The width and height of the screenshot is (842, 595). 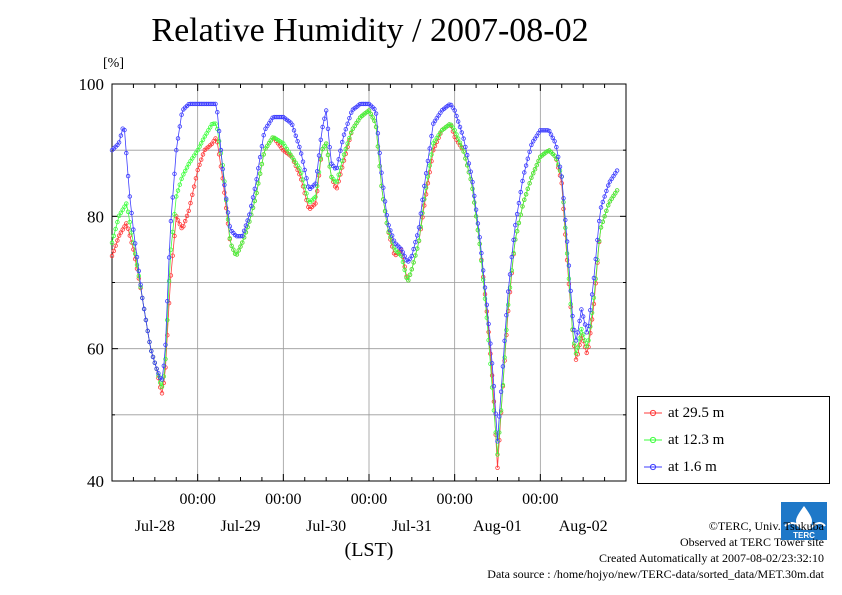 I want to click on legend-label-12-3m: at 12.3 m, so click(x=696, y=439).